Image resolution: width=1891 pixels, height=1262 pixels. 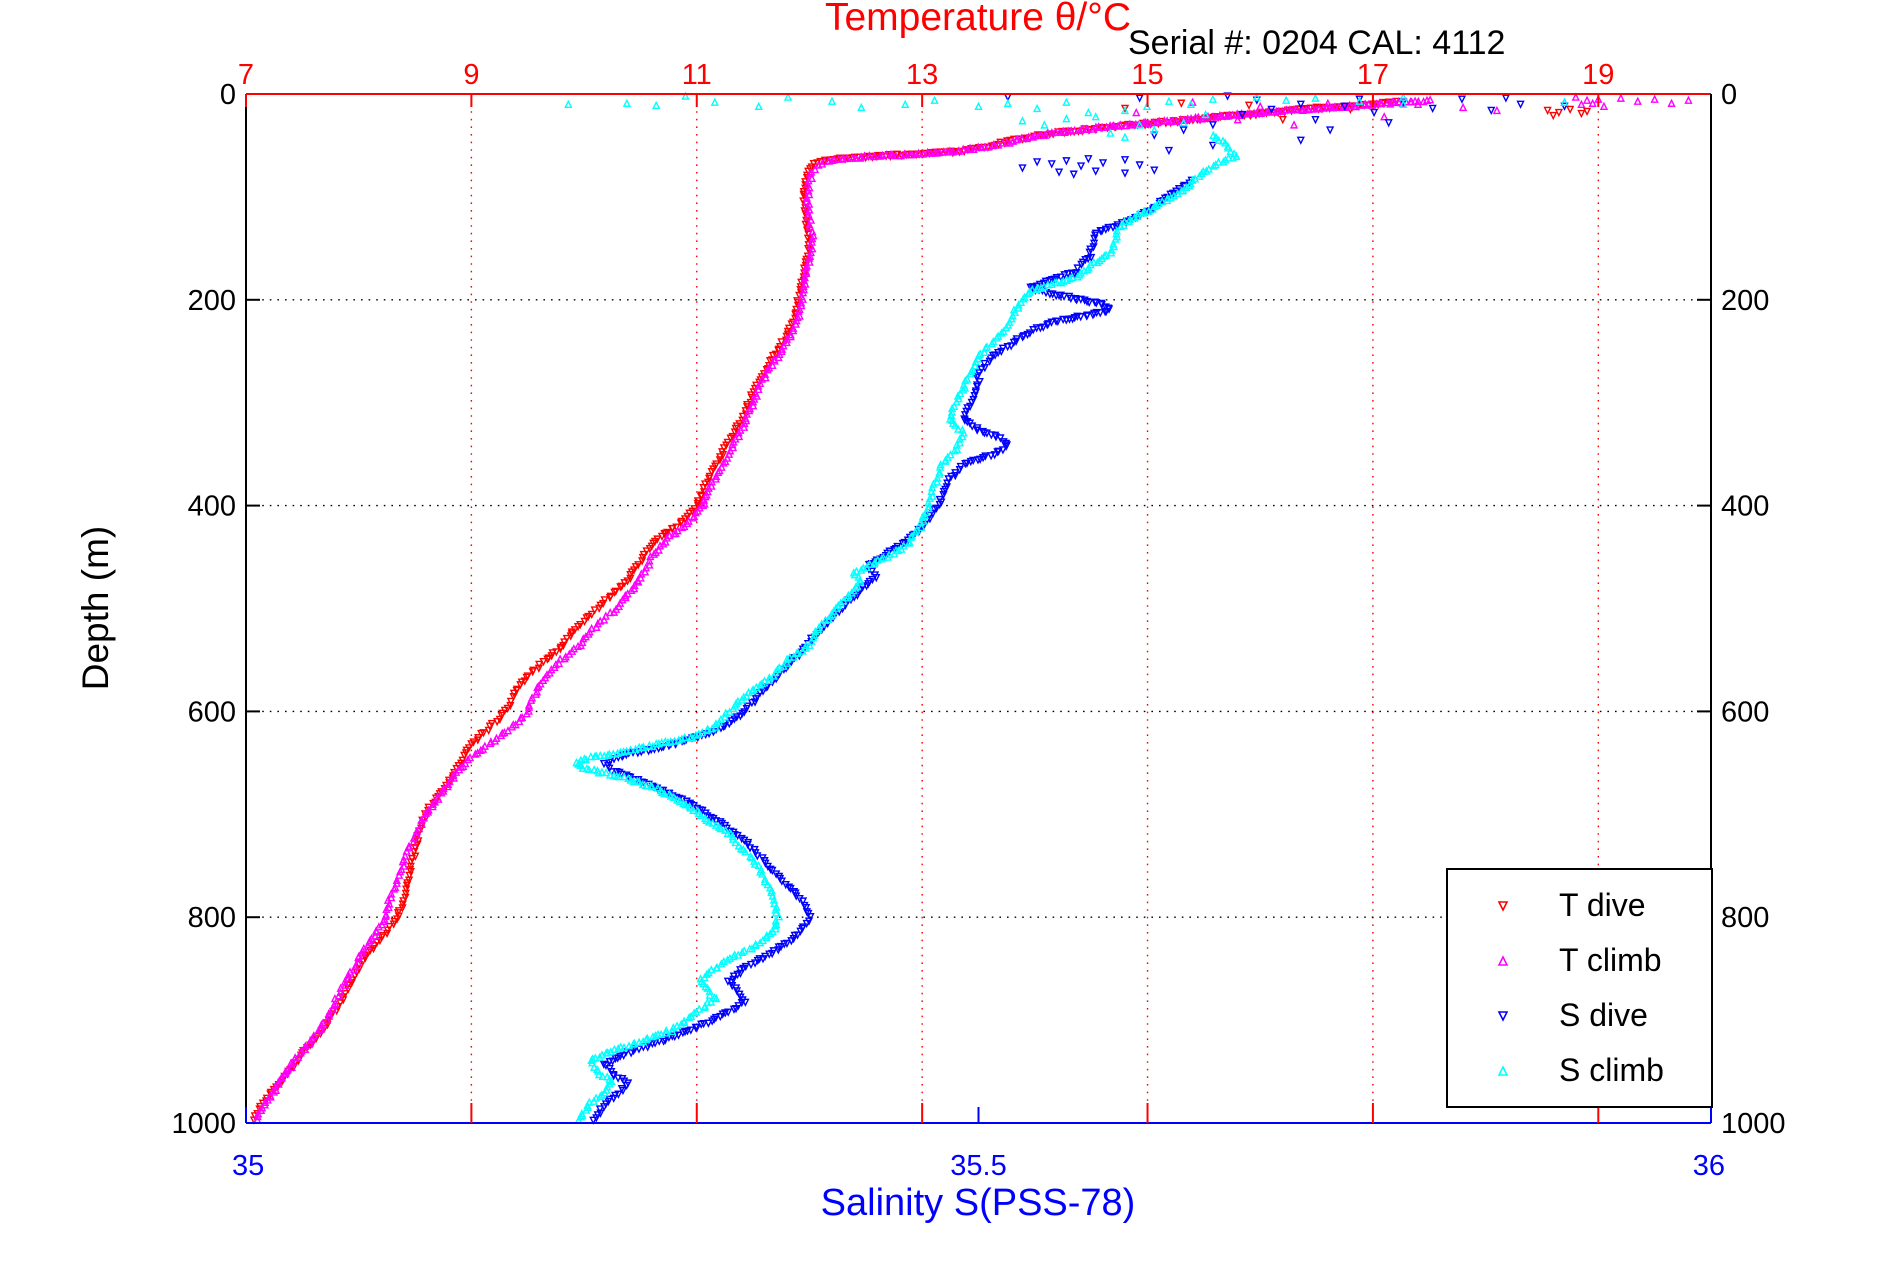 I want to click on legend-label: S climb, so click(x=1611, y=1070).